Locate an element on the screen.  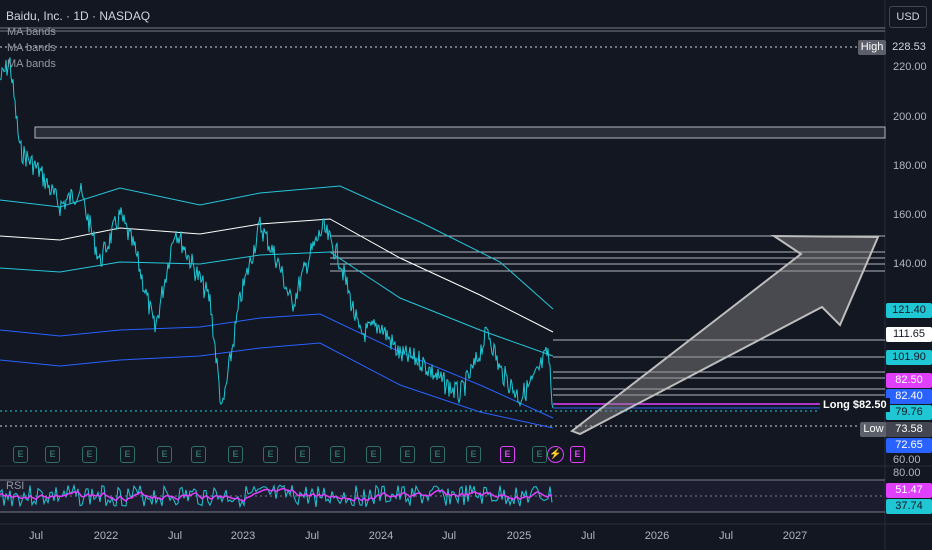
x-tick: 2023 is located at coordinates (243, 536).